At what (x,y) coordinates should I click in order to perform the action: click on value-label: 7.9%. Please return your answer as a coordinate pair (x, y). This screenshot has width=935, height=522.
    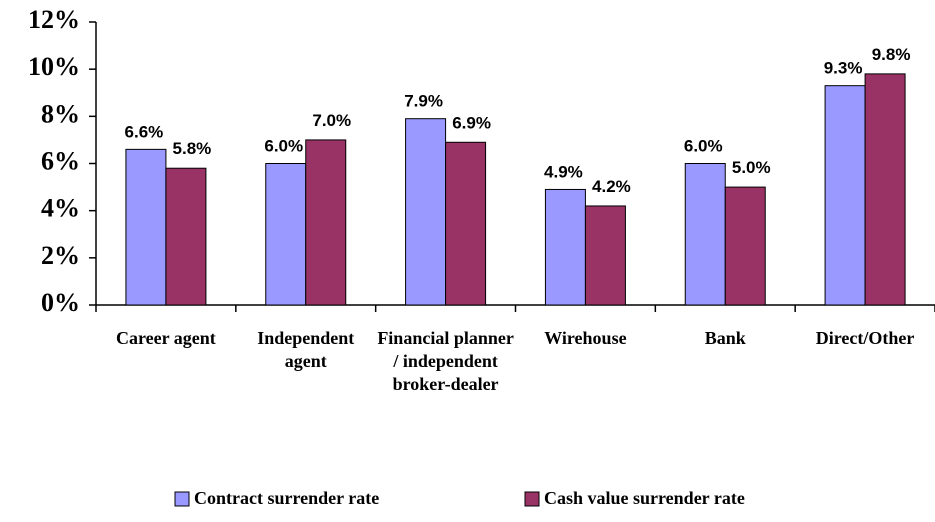
    Looking at the image, I should click on (423, 101).